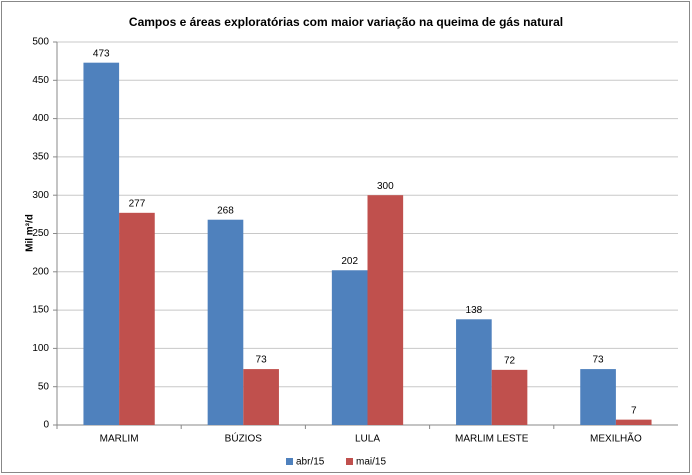 The width and height of the screenshot is (692, 475). Describe the element at coordinates (119, 439) in the screenshot. I see `x-tick-label: MARLIM` at that location.